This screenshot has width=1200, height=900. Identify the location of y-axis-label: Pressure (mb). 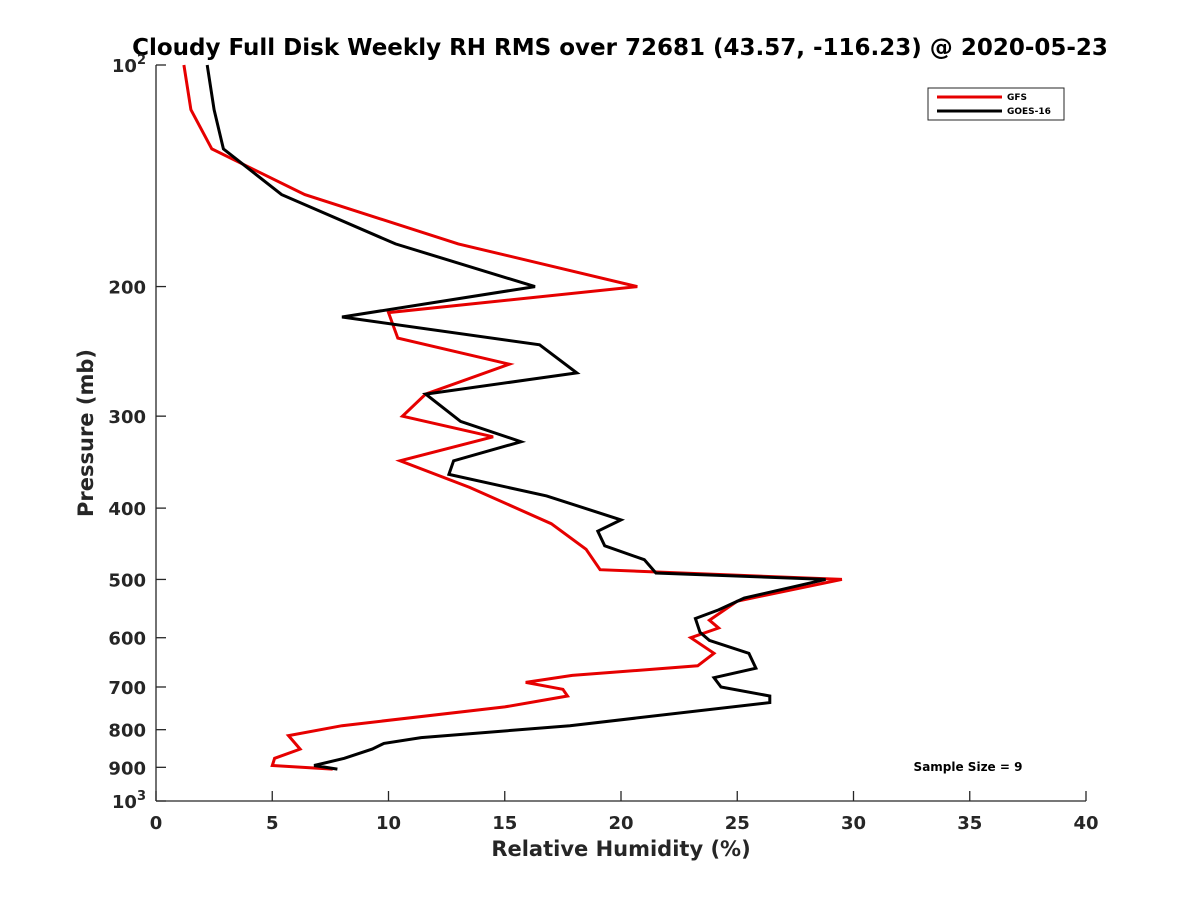
(86, 433).